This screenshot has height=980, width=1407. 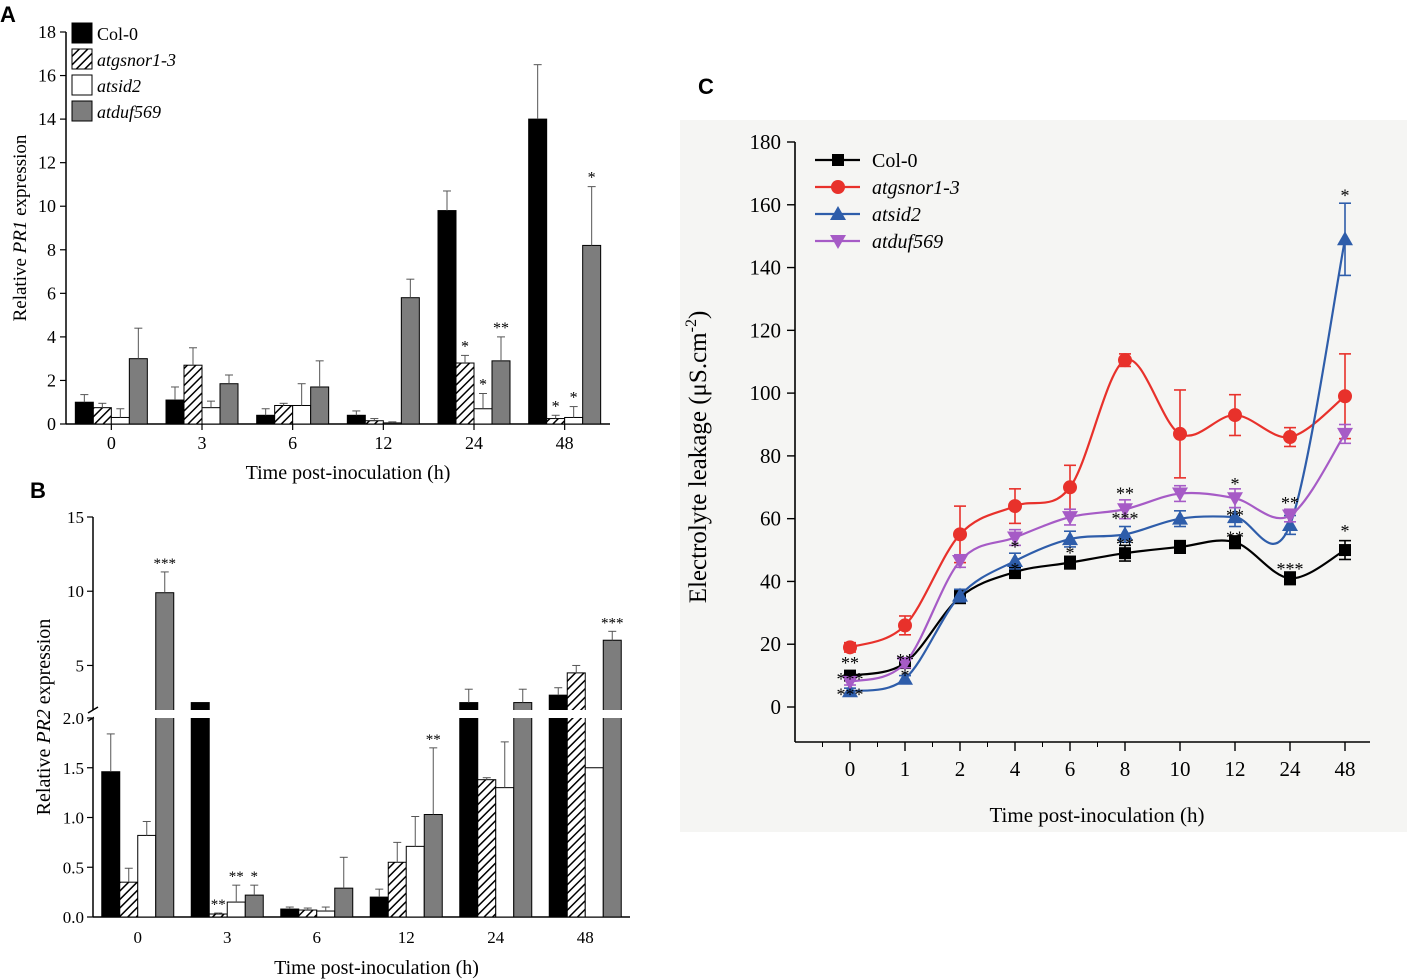 I want to click on c-y-tick-label: 40, so click(x=770, y=581).